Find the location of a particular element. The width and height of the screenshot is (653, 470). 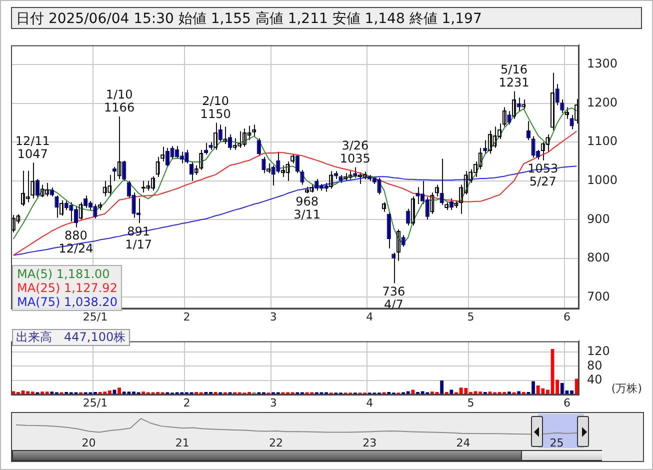

y-tick-label: 800 is located at coordinates (598, 257).